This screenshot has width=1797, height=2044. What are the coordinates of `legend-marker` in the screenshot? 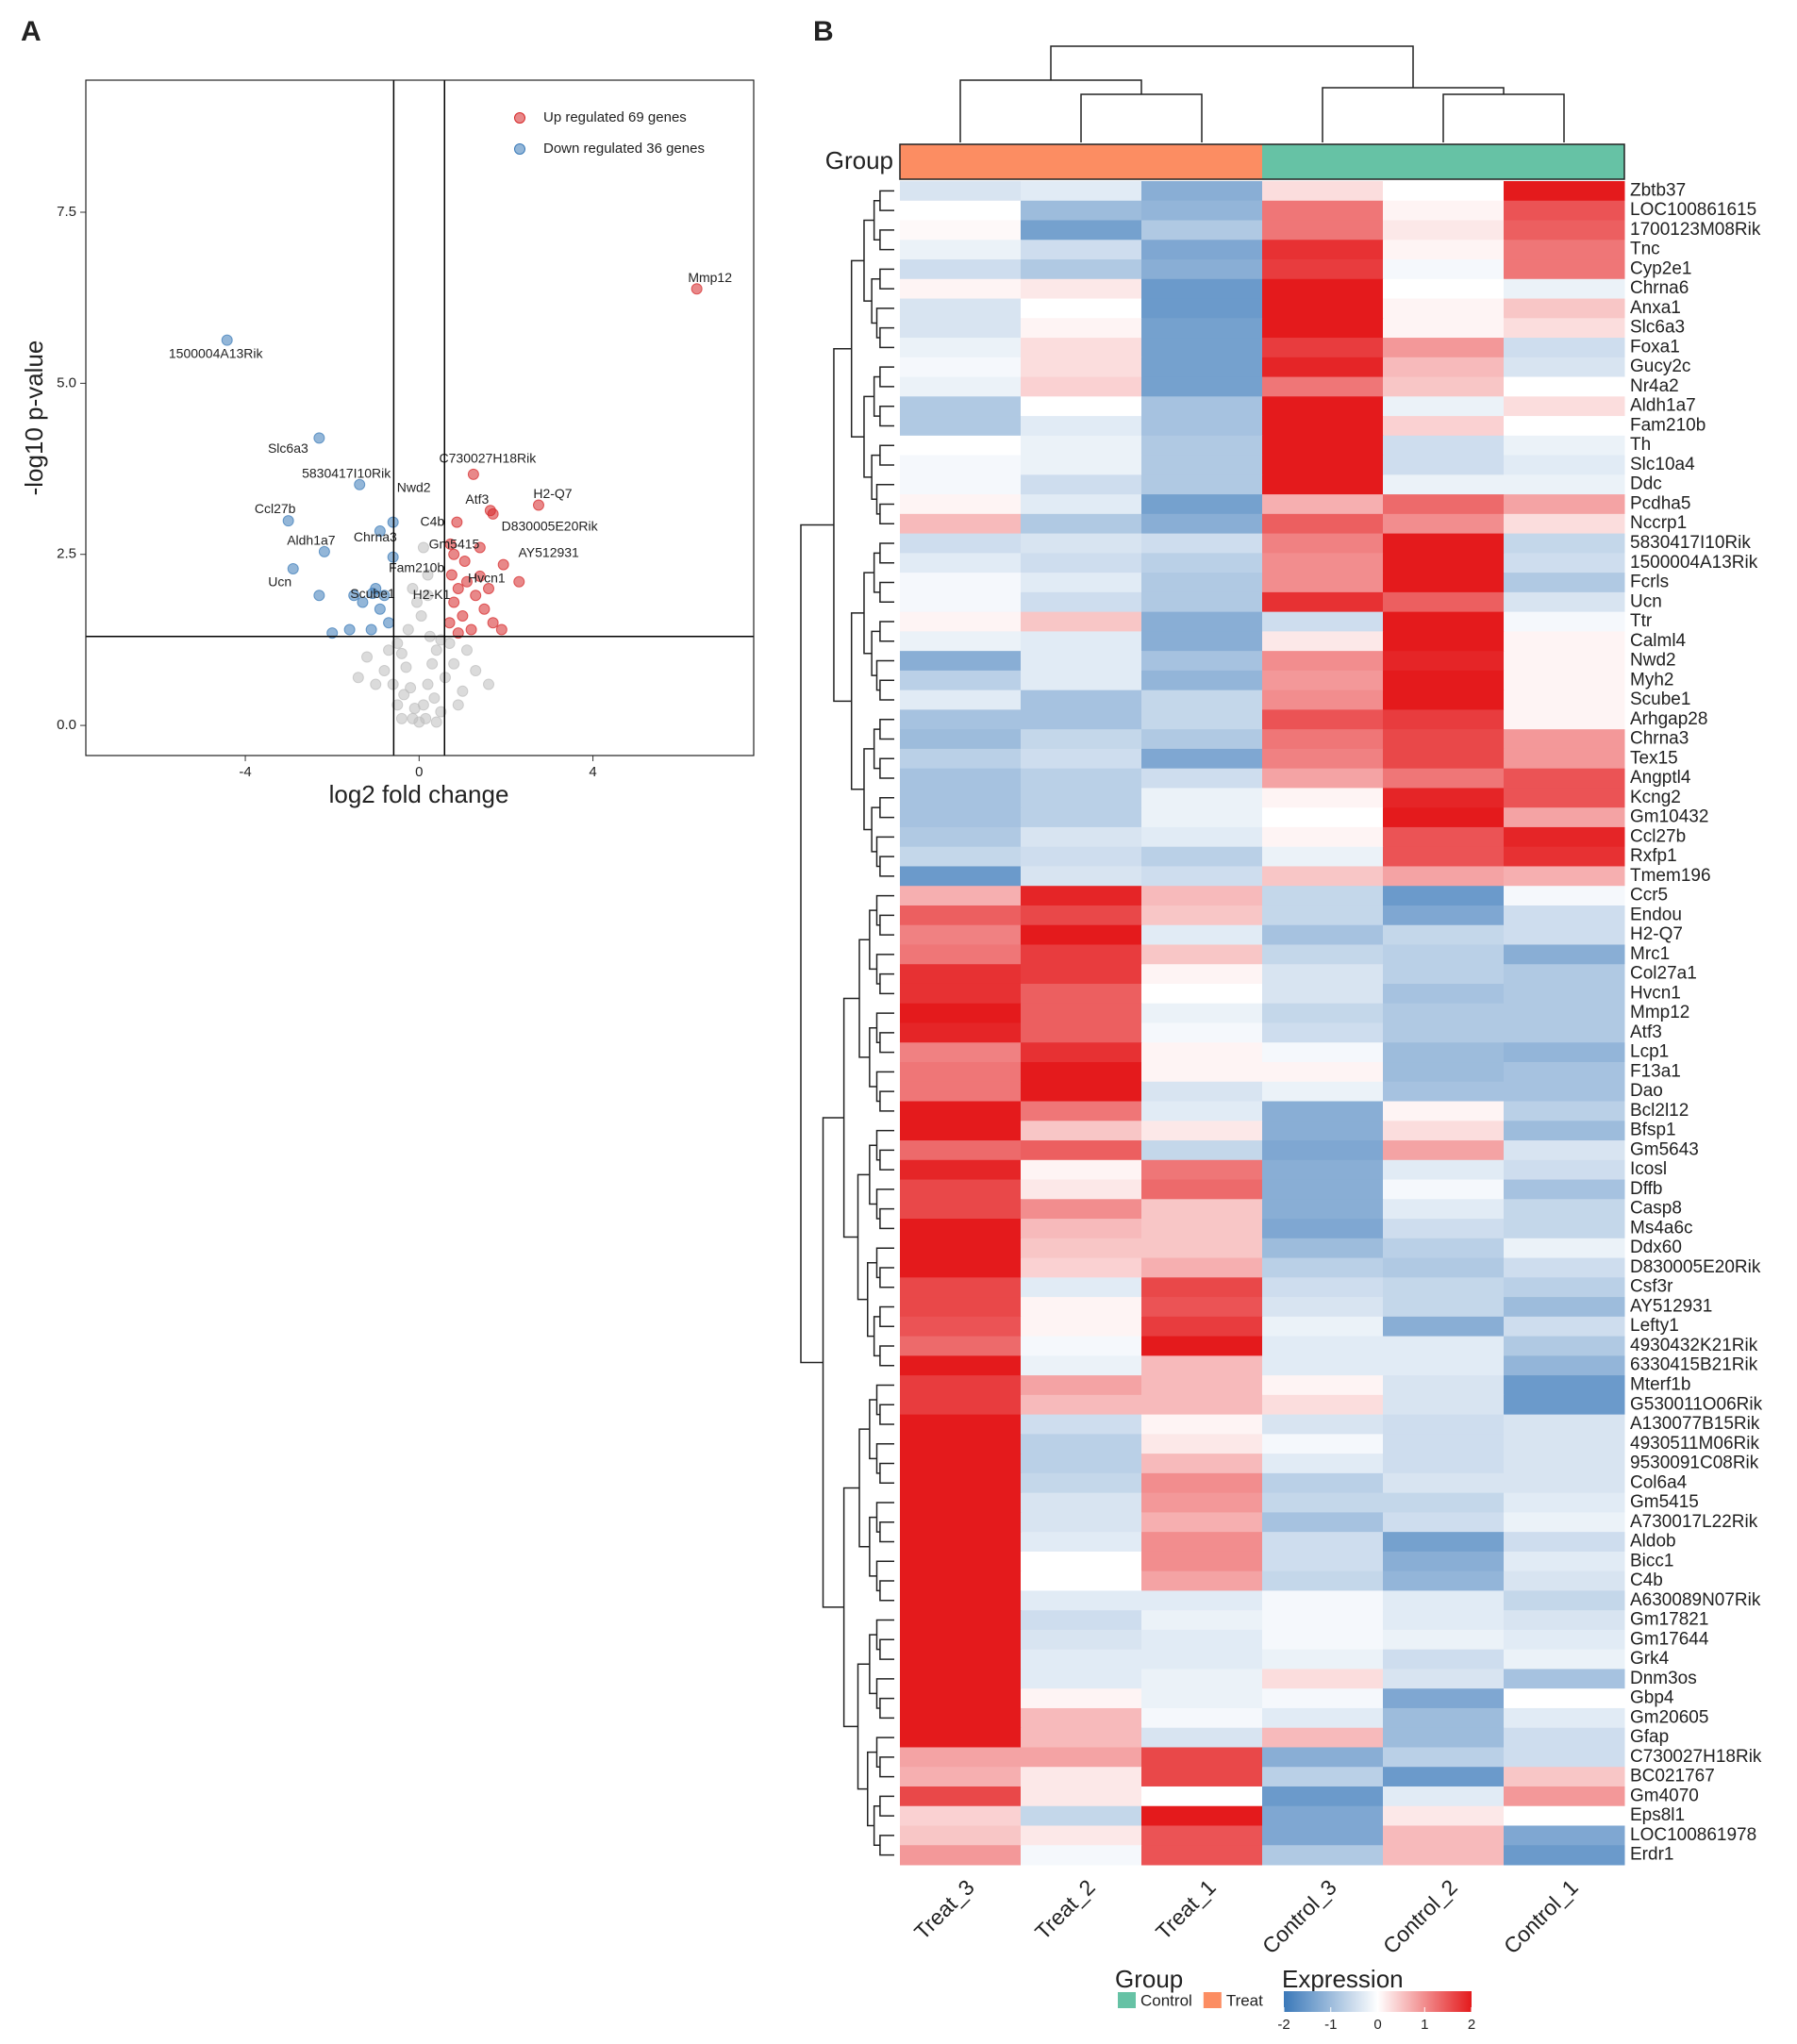 It's located at (519, 149).